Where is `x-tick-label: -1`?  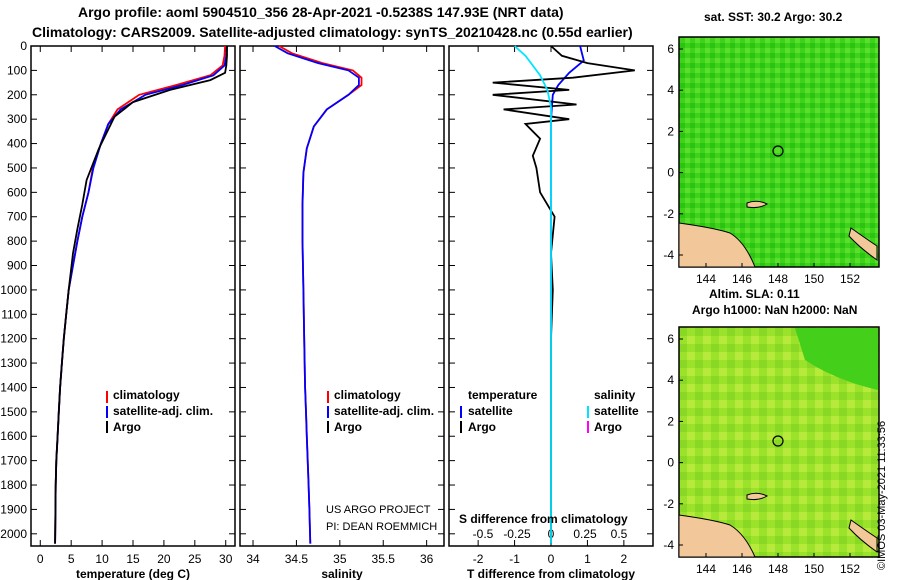
x-tick-label: -1 is located at coordinates (514, 559).